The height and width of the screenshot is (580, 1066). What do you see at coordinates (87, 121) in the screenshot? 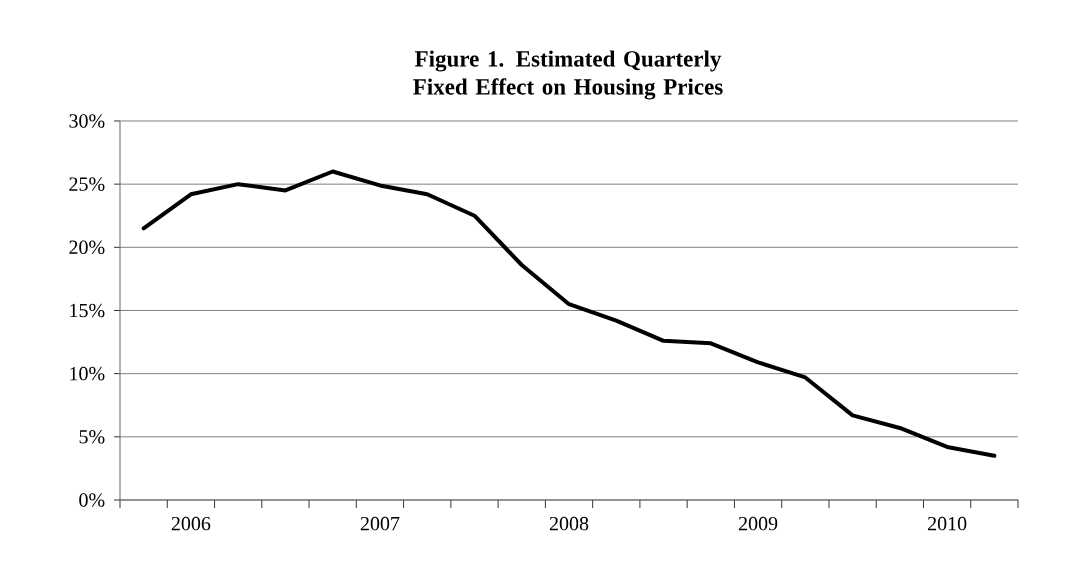
I see `y-tick-label: 30%` at bounding box center [87, 121].